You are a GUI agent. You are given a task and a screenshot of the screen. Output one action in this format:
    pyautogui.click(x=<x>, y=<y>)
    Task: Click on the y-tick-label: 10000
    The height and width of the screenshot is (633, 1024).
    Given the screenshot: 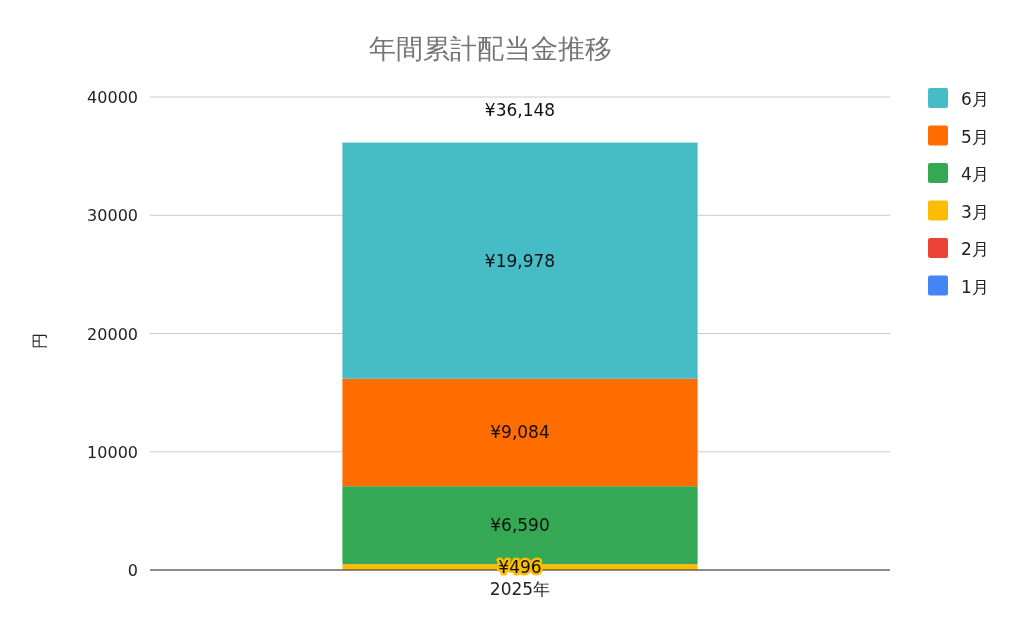 What is the action you would take?
    pyautogui.click(x=112, y=452)
    